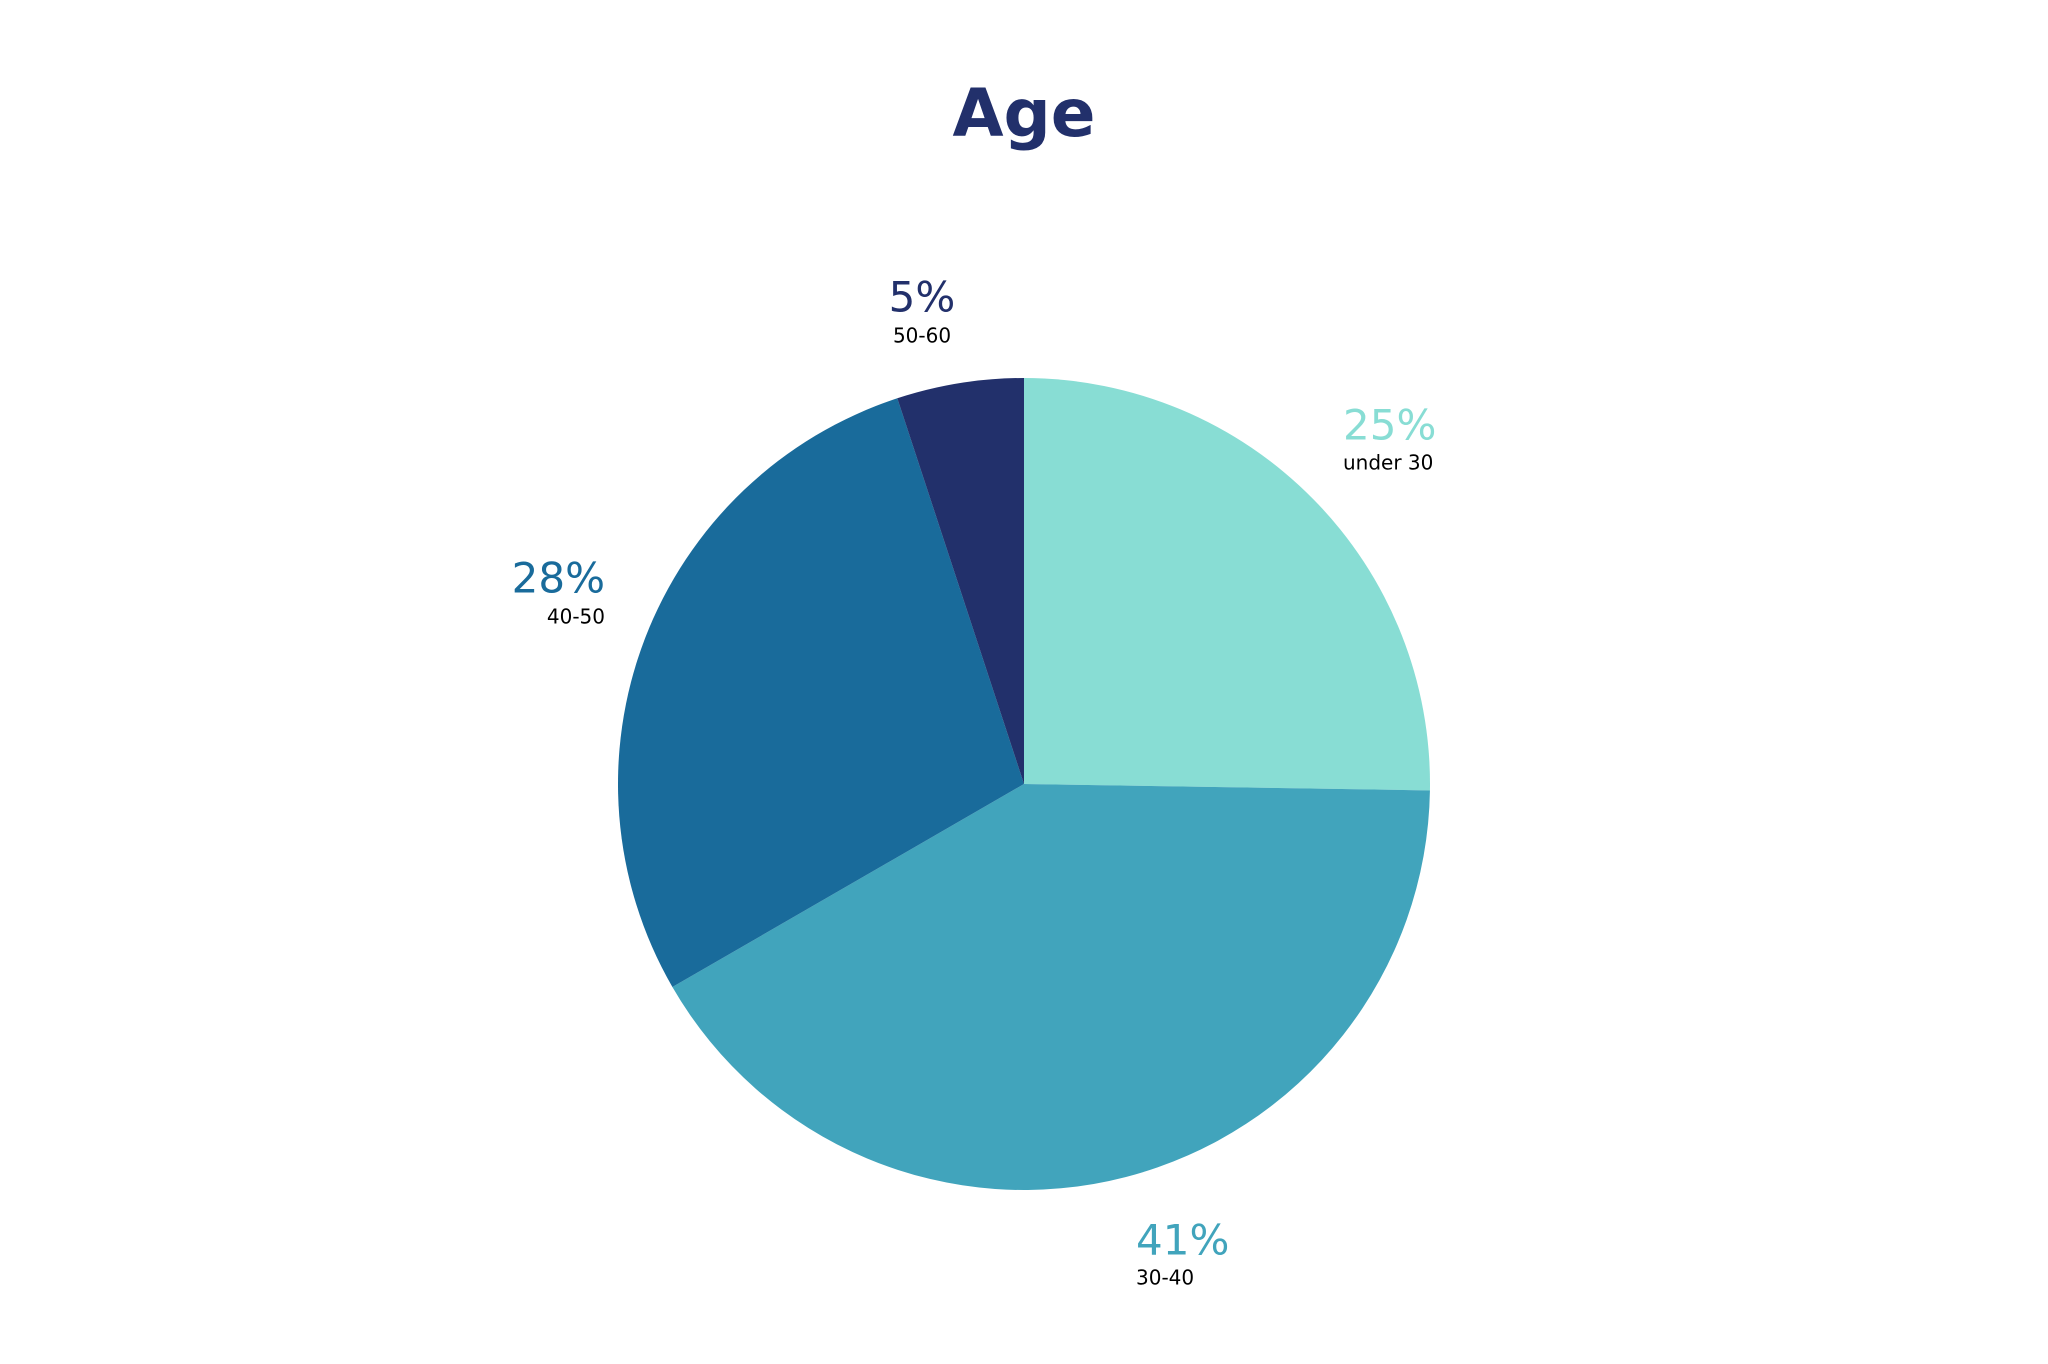 Image resolution: width=2048 pixels, height=1364 pixels. I want to click on value-label: 41%, so click(1182, 1240).